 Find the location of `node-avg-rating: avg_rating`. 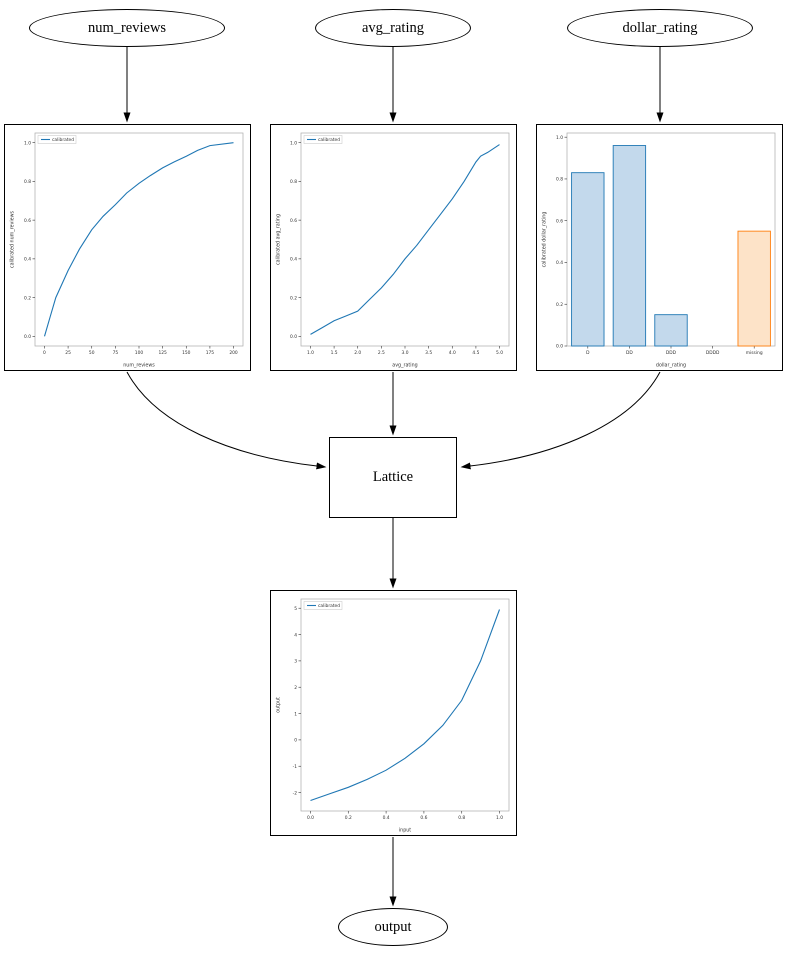

node-avg-rating: avg_rating is located at coordinates (393, 28).